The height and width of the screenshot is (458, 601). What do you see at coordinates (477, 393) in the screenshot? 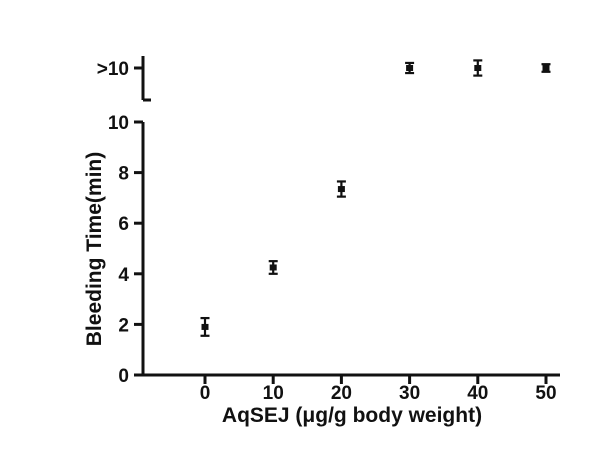
I see `x-tick-label: 40` at bounding box center [477, 393].